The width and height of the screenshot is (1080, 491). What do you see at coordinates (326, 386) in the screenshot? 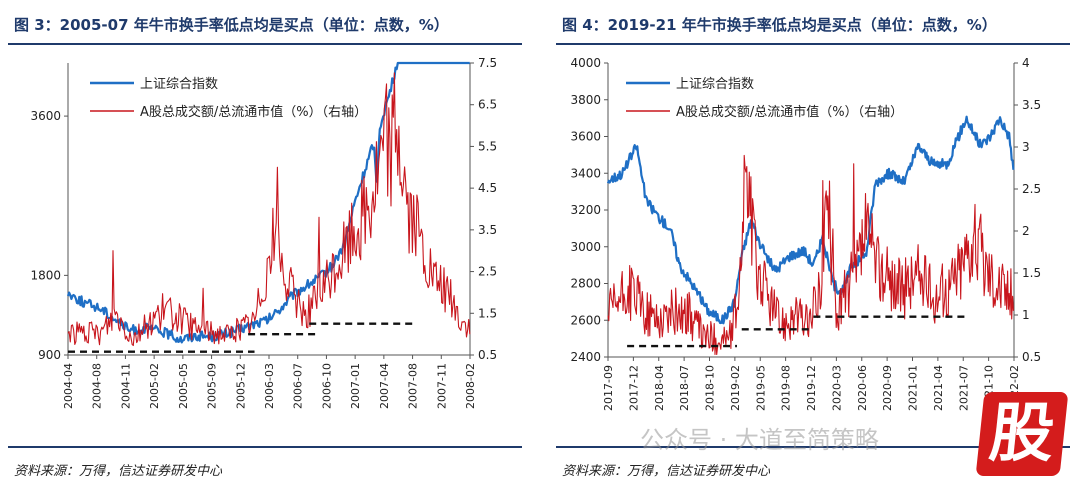
I see `x-tick-label: 2006-10` at bounding box center [326, 386].